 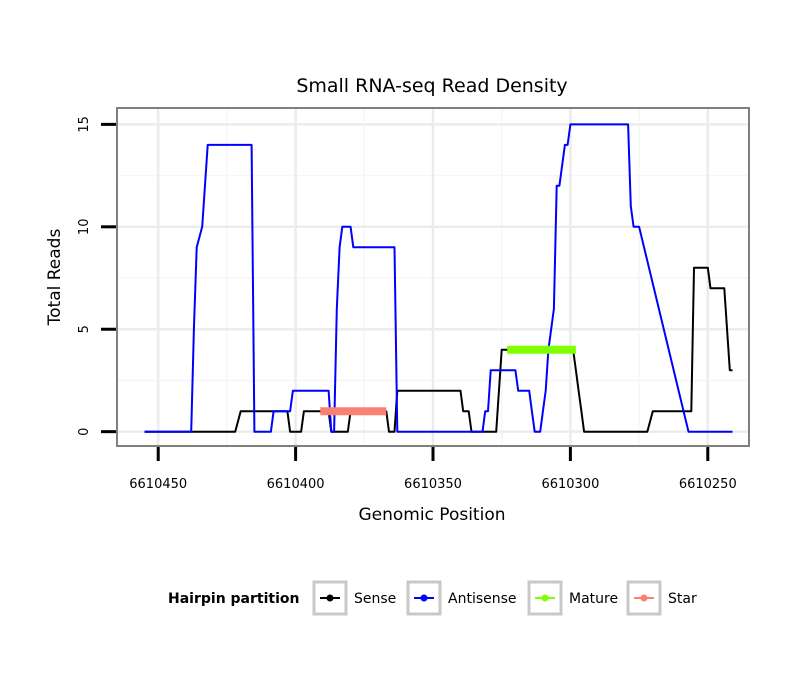 I want to click on legend-title: Hairpin partition, so click(x=233, y=599).